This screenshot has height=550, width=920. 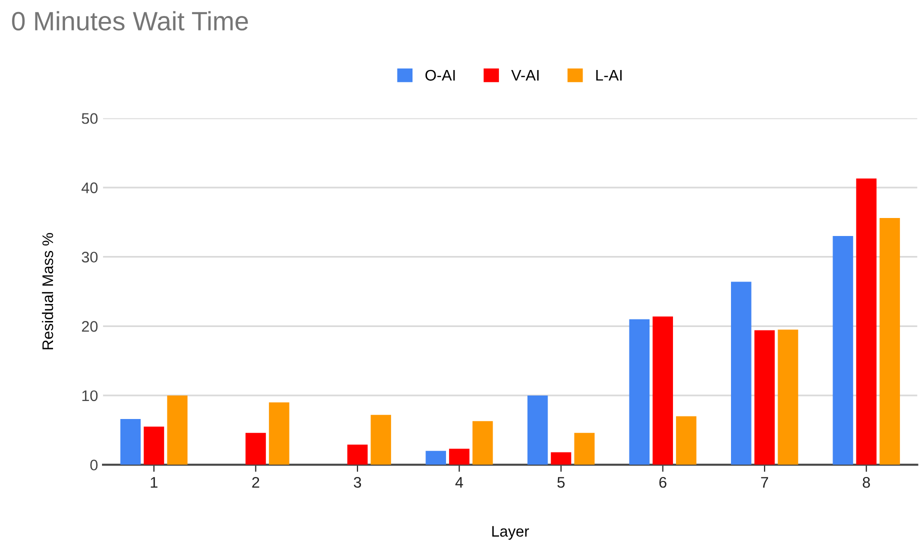 What do you see at coordinates (459, 482) in the screenshot?
I see `x-tick-label: 4` at bounding box center [459, 482].